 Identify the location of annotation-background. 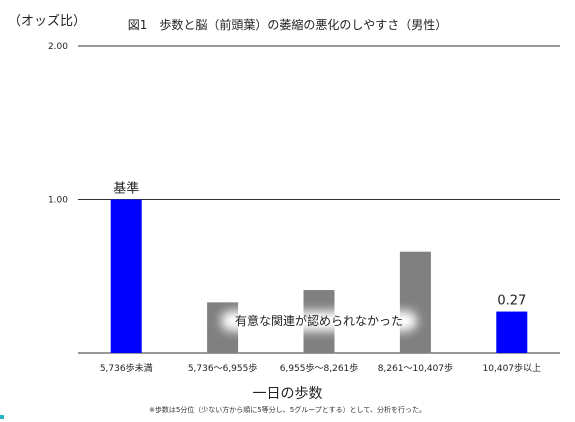
(319, 321).